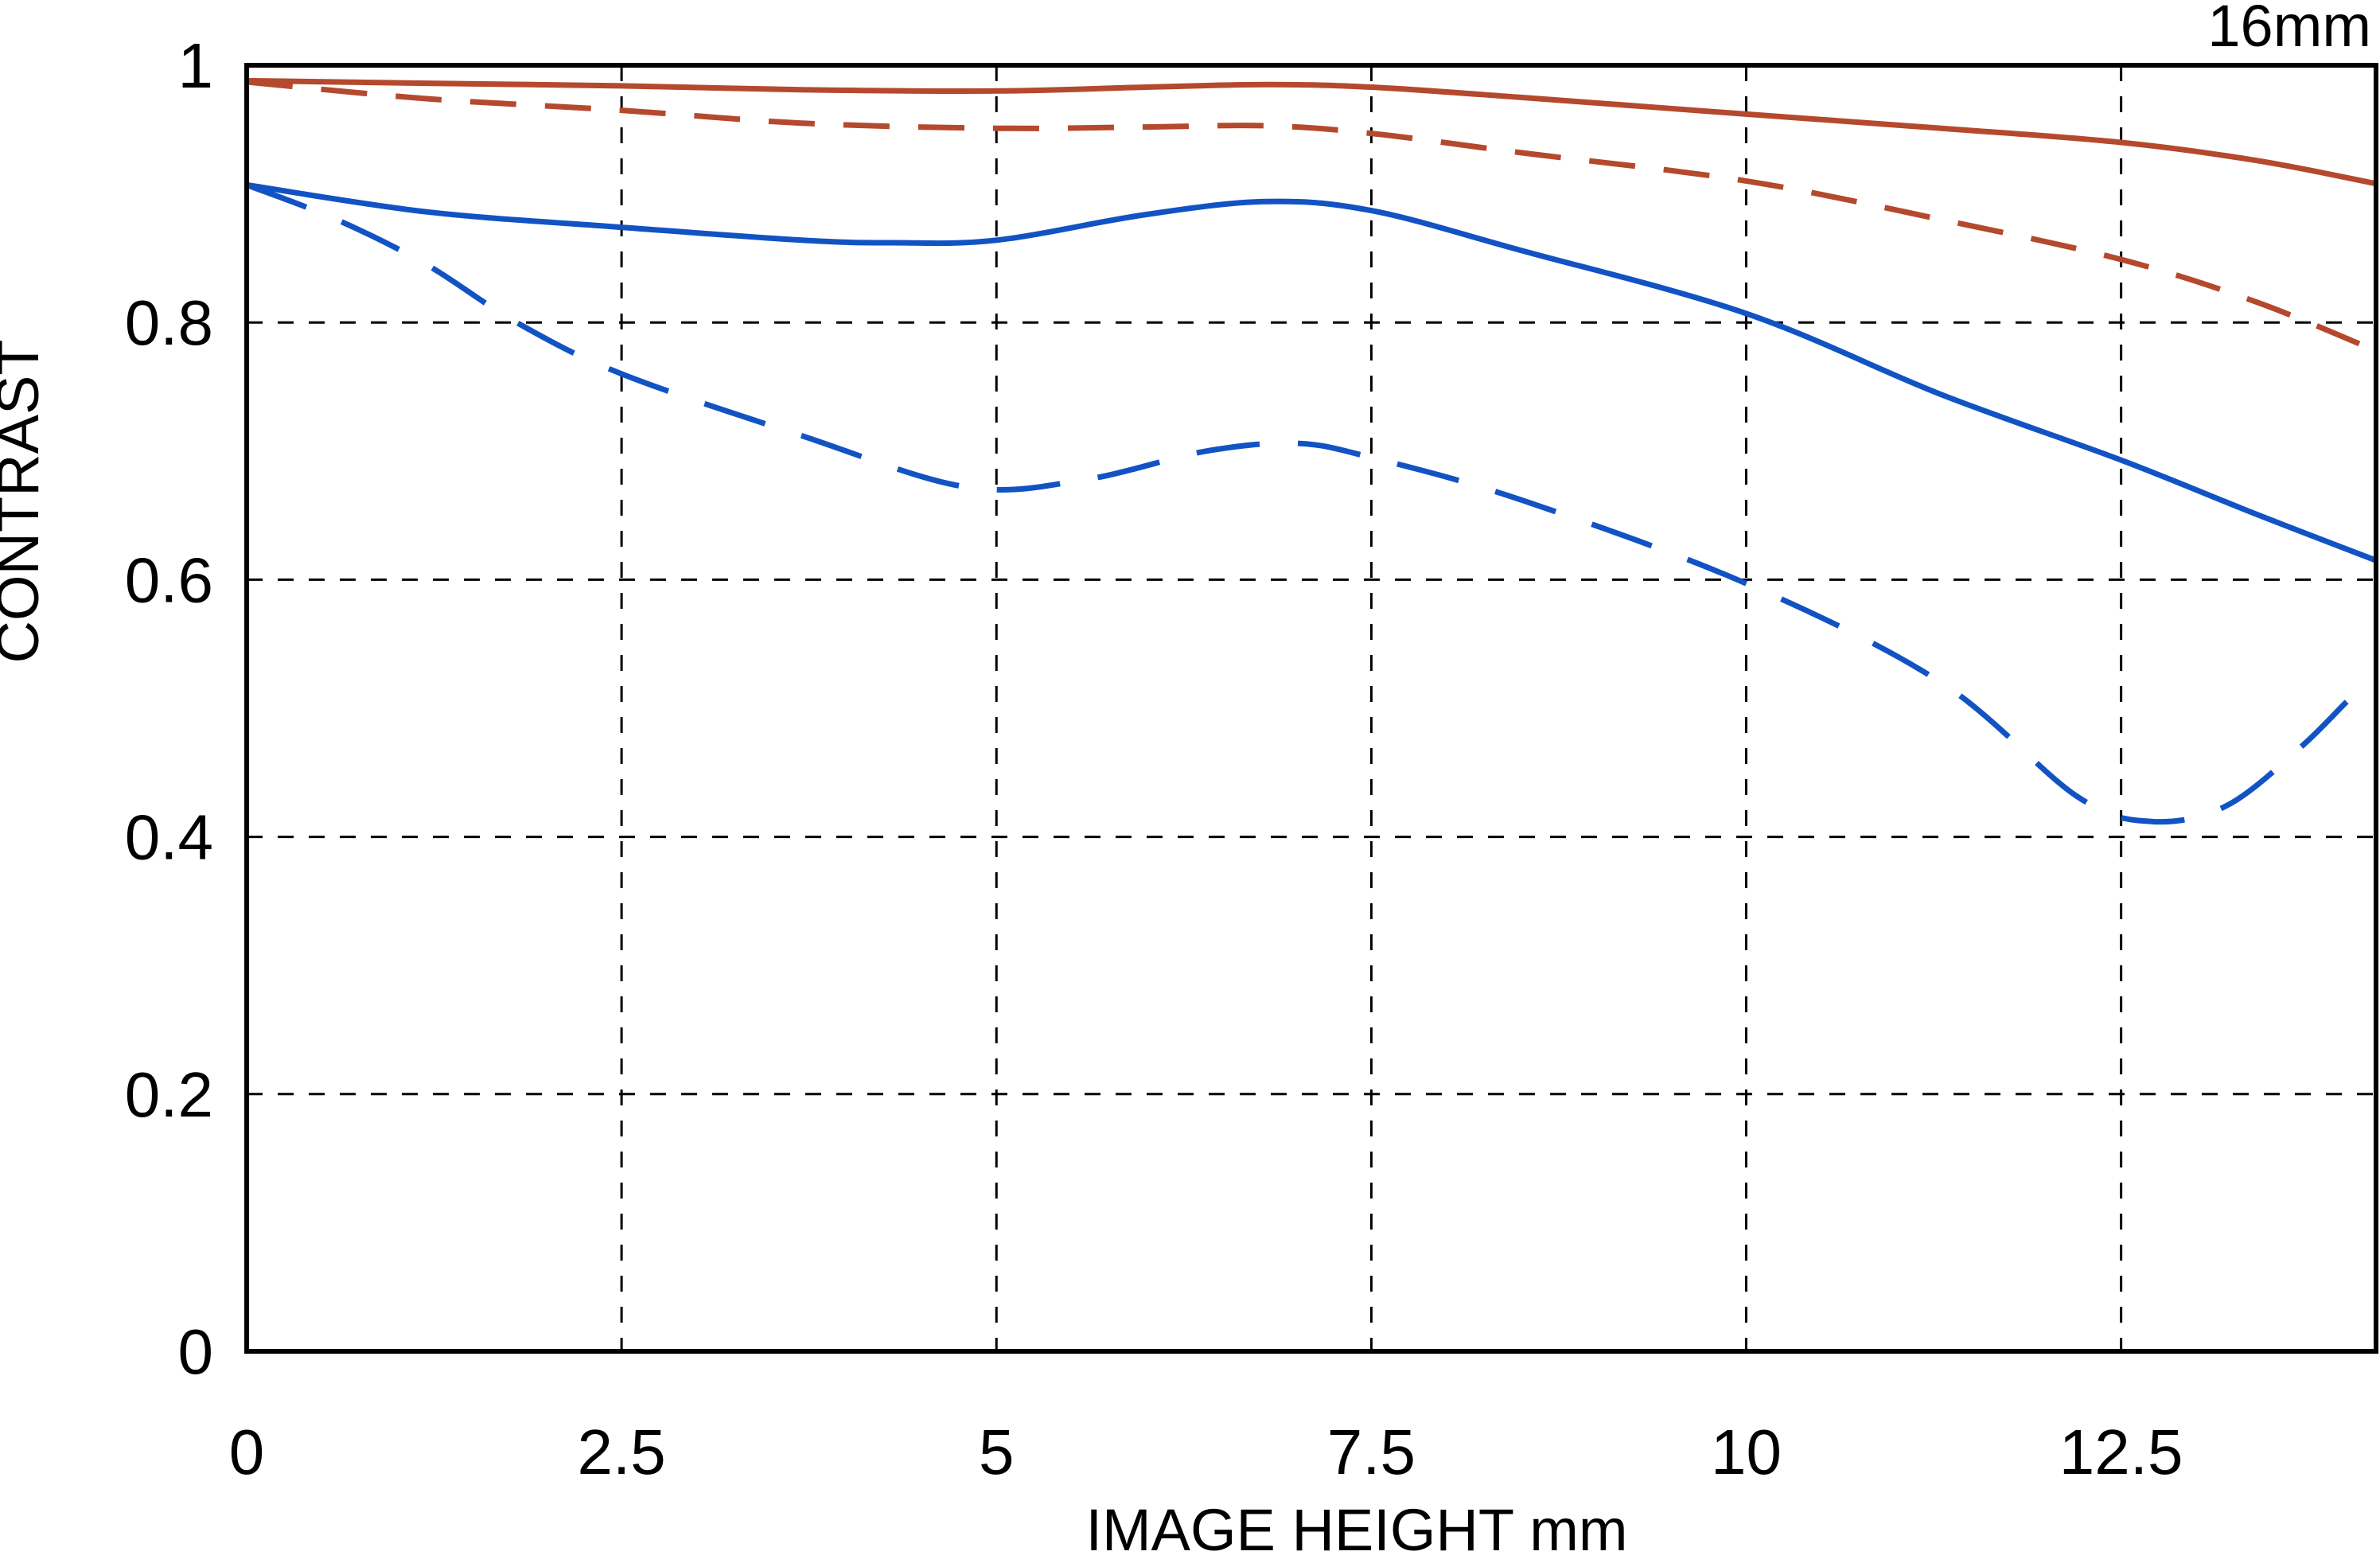 This screenshot has width=2380, height=1563. What do you see at coordinates (196, 65) in the screenshot?
I see `y-tick-label: 1` at bounding box center [196, 65].